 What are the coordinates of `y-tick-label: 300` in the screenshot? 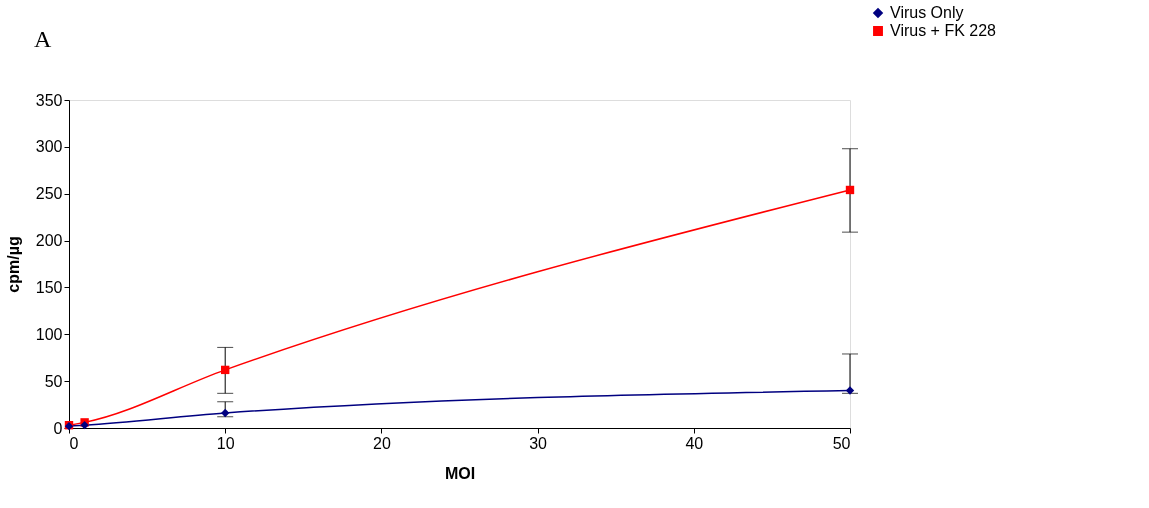 It's located at (49, 147).